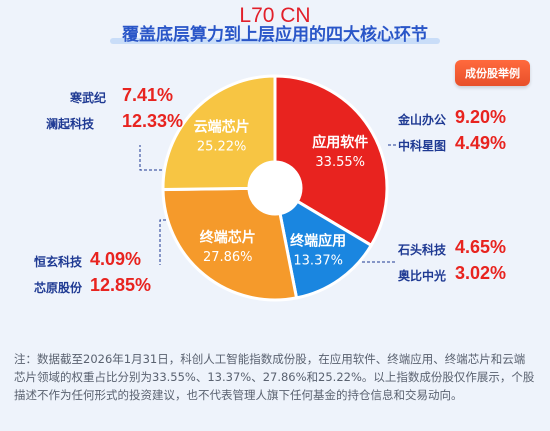  What do you see at coordinates (422, 250) in the screenshot?
I see `stock-label-roborock: 石头科技` at bounding box center [422, 250].